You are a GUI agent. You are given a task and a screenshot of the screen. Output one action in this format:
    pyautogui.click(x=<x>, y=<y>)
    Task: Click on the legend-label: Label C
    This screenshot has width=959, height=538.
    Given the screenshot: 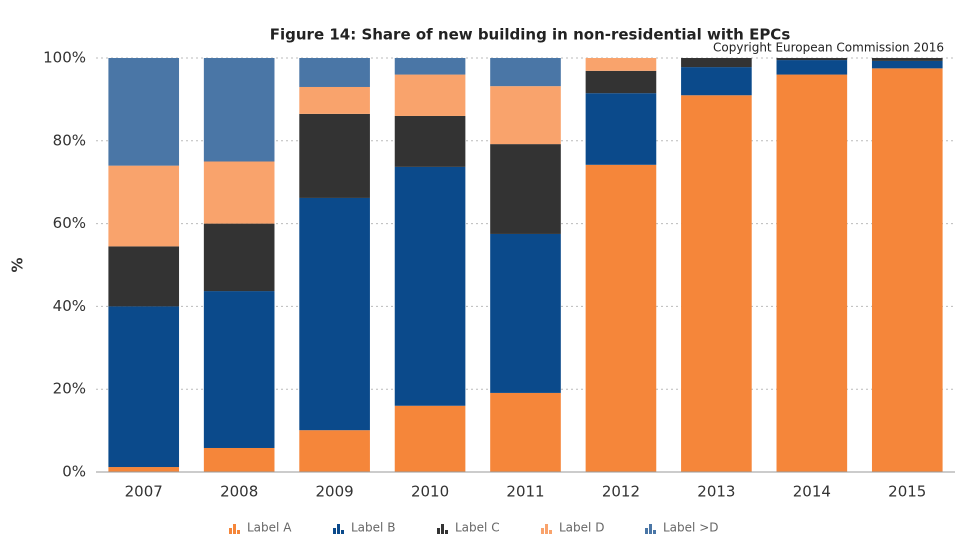 What is the action you would take?
    pyautogui.click(x=477, y=528)
    